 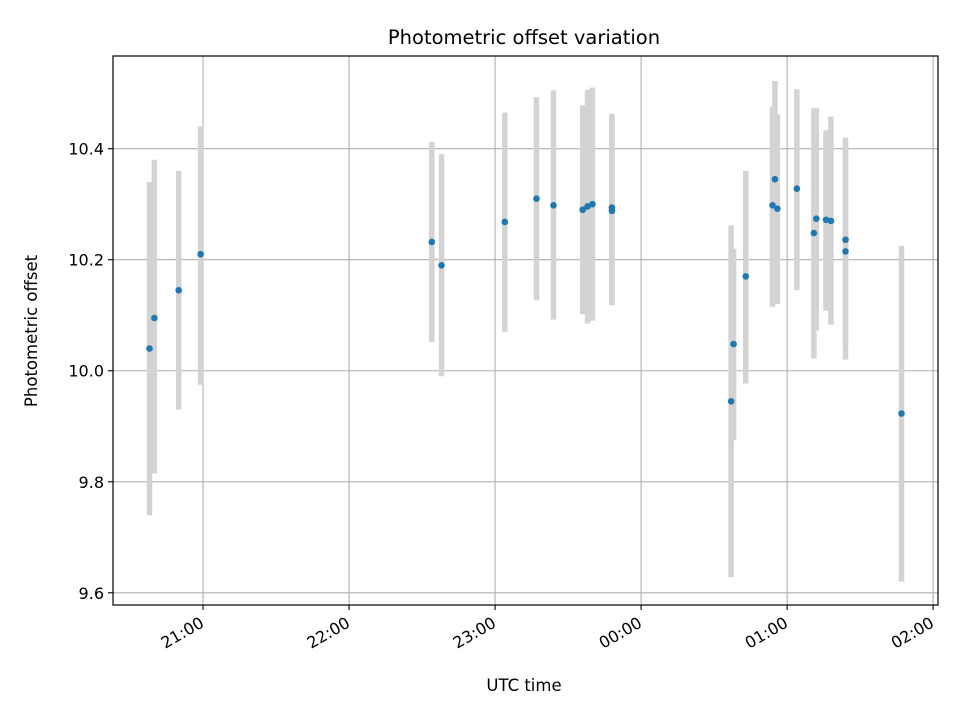 What do you see at coordinates (86, 260) in the screenshot?
I see `y-tick-label: 10.2` at bounding box center [86, 260].